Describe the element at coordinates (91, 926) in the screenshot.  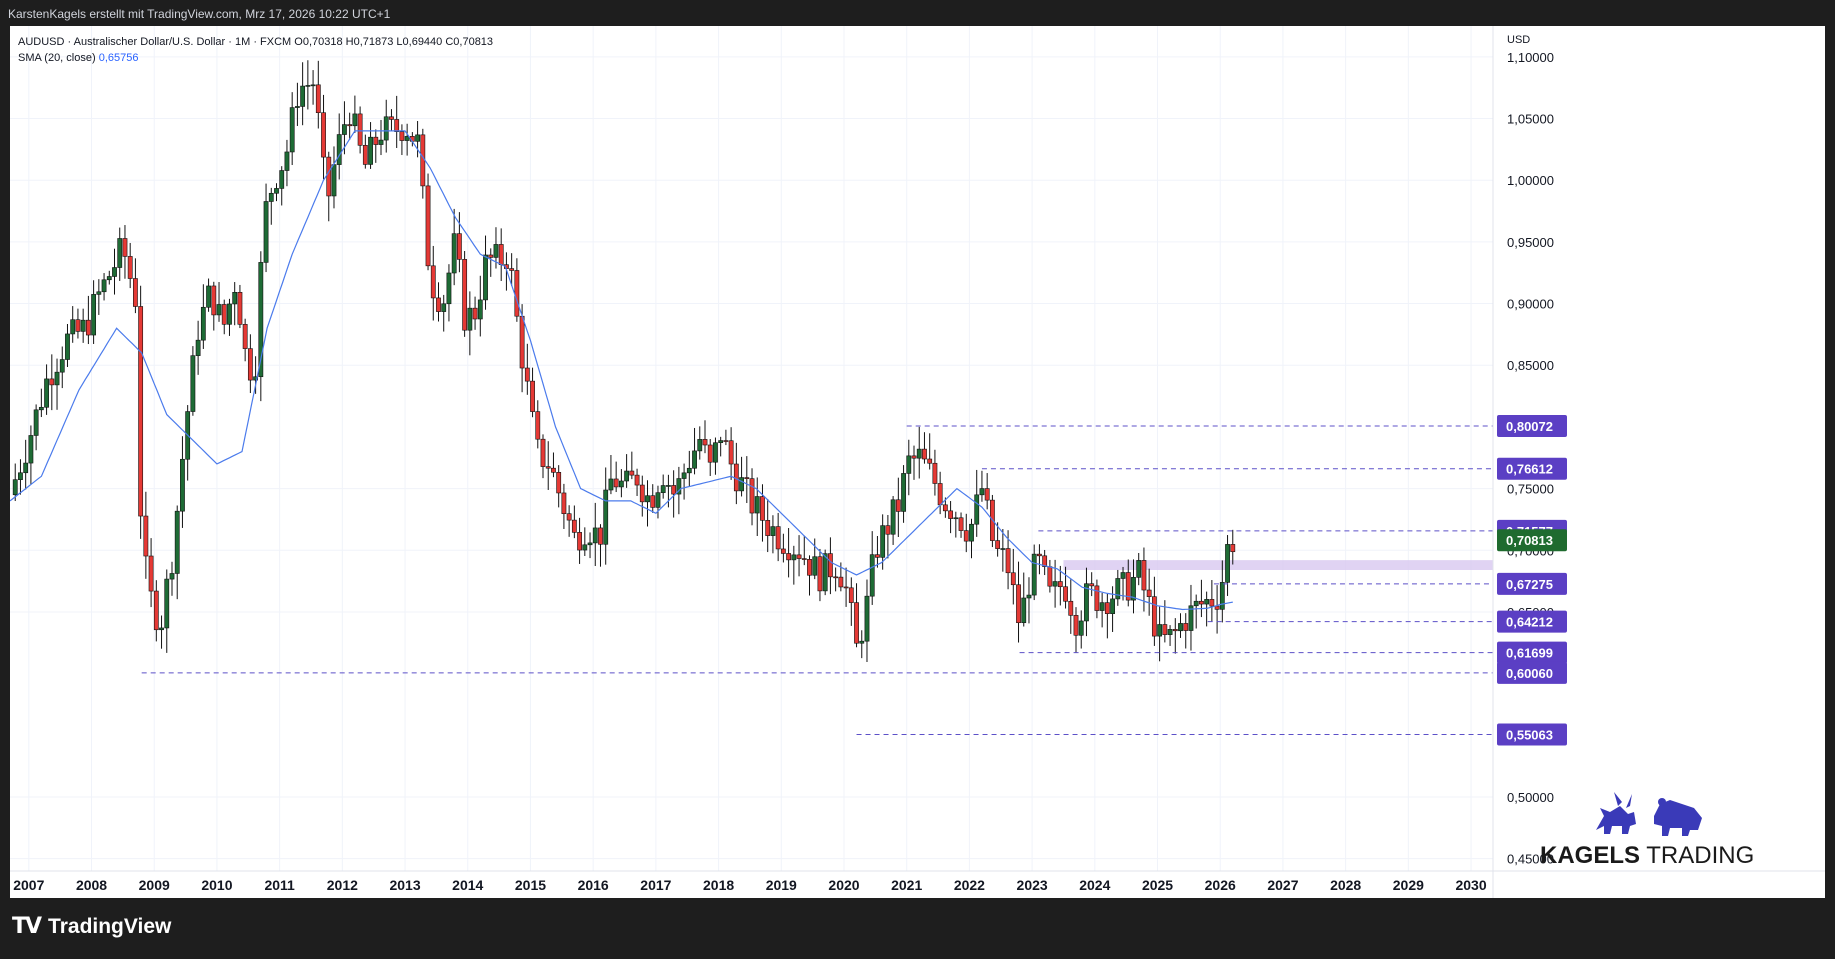
I see `tradingview-logo: TV TradingView` at that location.